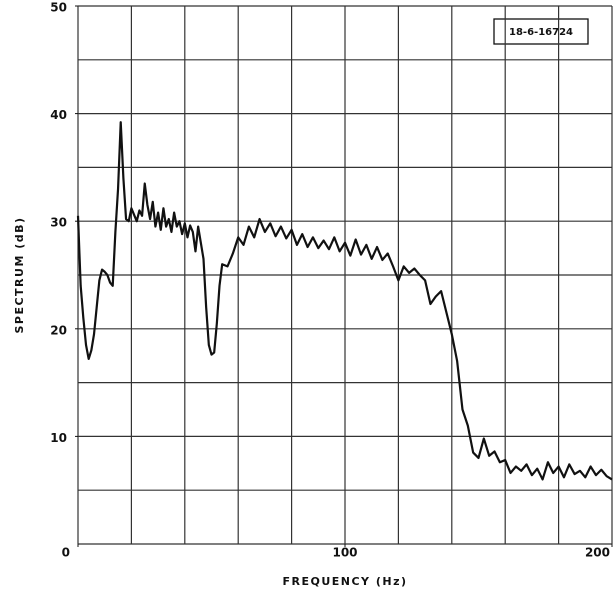 This screenshot has width=615, height=597. What do you see at coordinates (58, 115) in the screenshot?
I see `y-tick-label: 40` at bounding box center [58, 115].